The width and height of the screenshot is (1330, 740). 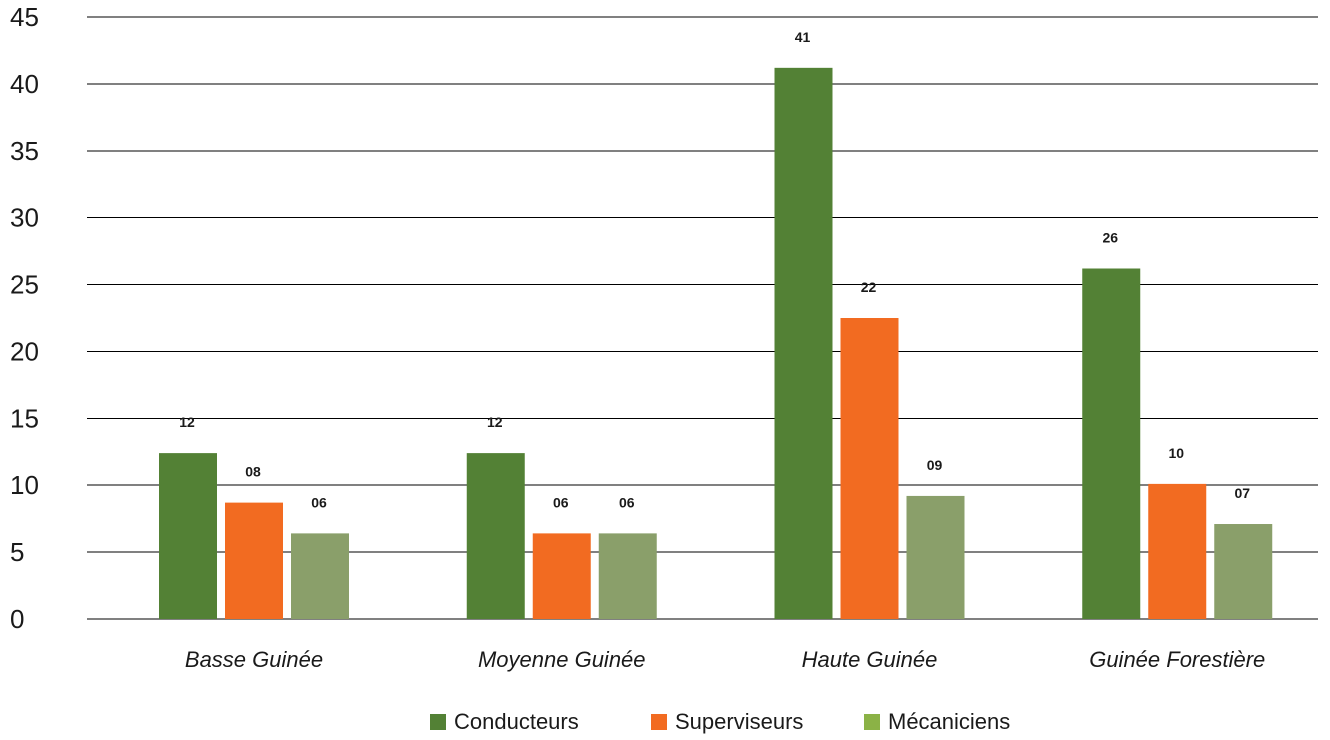 What do you see at coordinates (870, 659) in the screenshot?
I see `x-category-label: Haute Guinée` at bounding box center [870, 659].